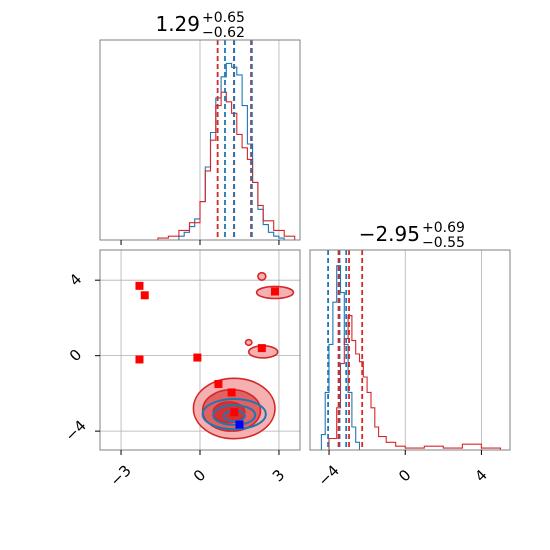 Image resolution: width=550 pixels, height=550 pixels. Describe the element at coordinates (200, 242) in the screenshot. I see `panel-top-left-ticks` at that location.